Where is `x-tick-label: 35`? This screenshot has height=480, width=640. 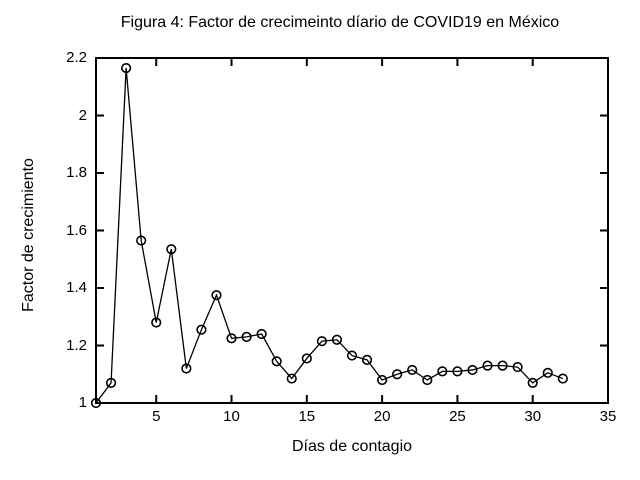
x-tick-label: 35 is located at coordinates (608, 416).